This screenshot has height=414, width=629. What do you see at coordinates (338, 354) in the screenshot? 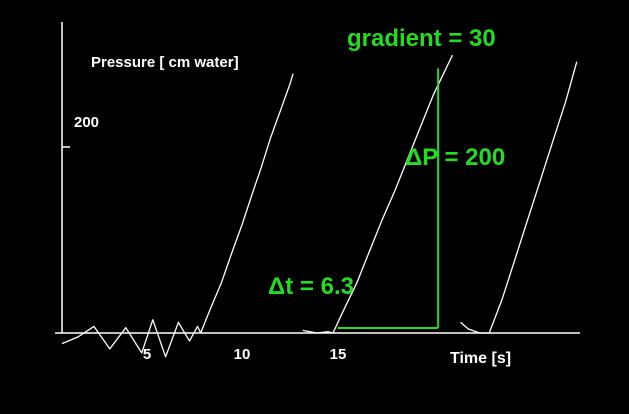
I see `x-tick-label-15: 15` at bounding box center [338, 354].